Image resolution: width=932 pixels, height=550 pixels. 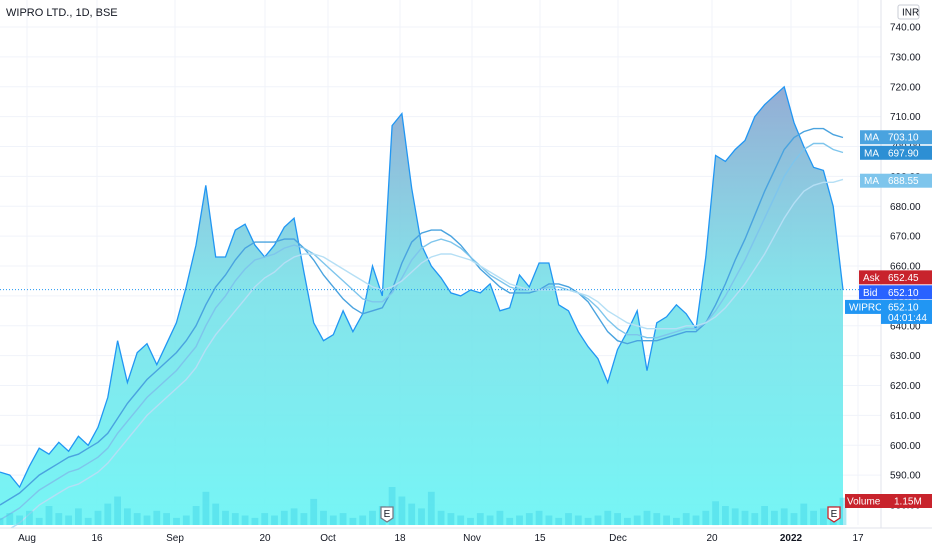 I want to click on price-tick-label: 610.00, so click(x=905, y=416).